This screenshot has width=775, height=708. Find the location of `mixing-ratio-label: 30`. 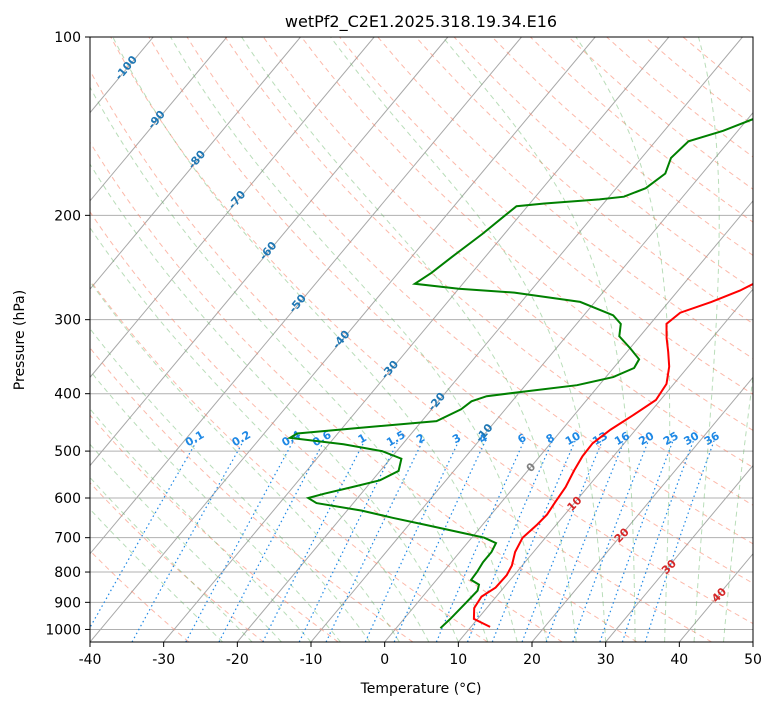

mixing-ratio-label: 30 is located at coordinates (691, 438).